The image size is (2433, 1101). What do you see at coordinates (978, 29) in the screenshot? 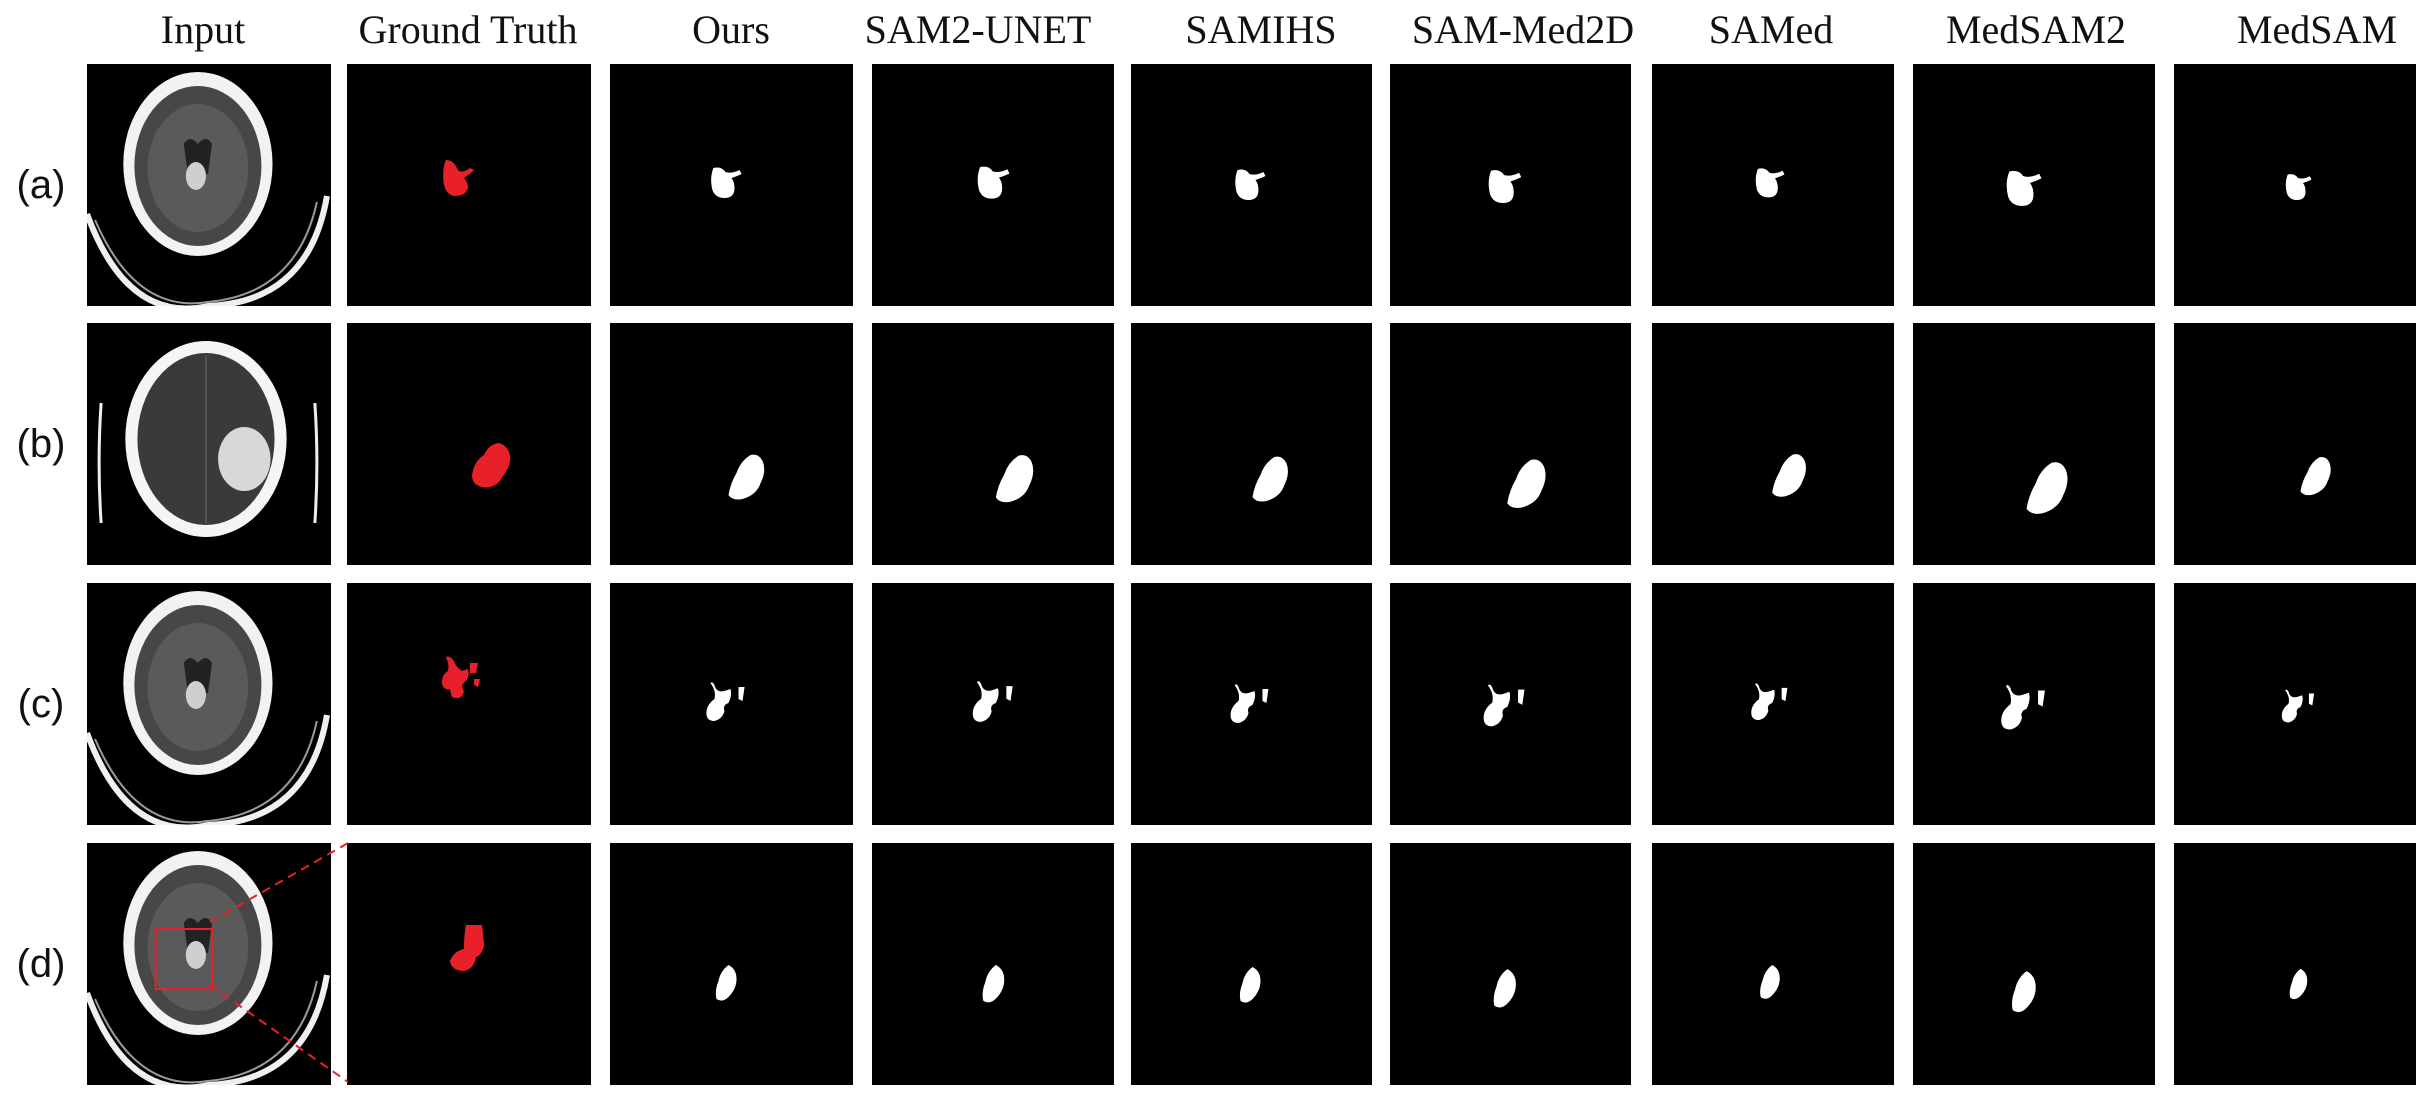
I see `column-header: SAM2-UNET` at bounding box center [978, 29].